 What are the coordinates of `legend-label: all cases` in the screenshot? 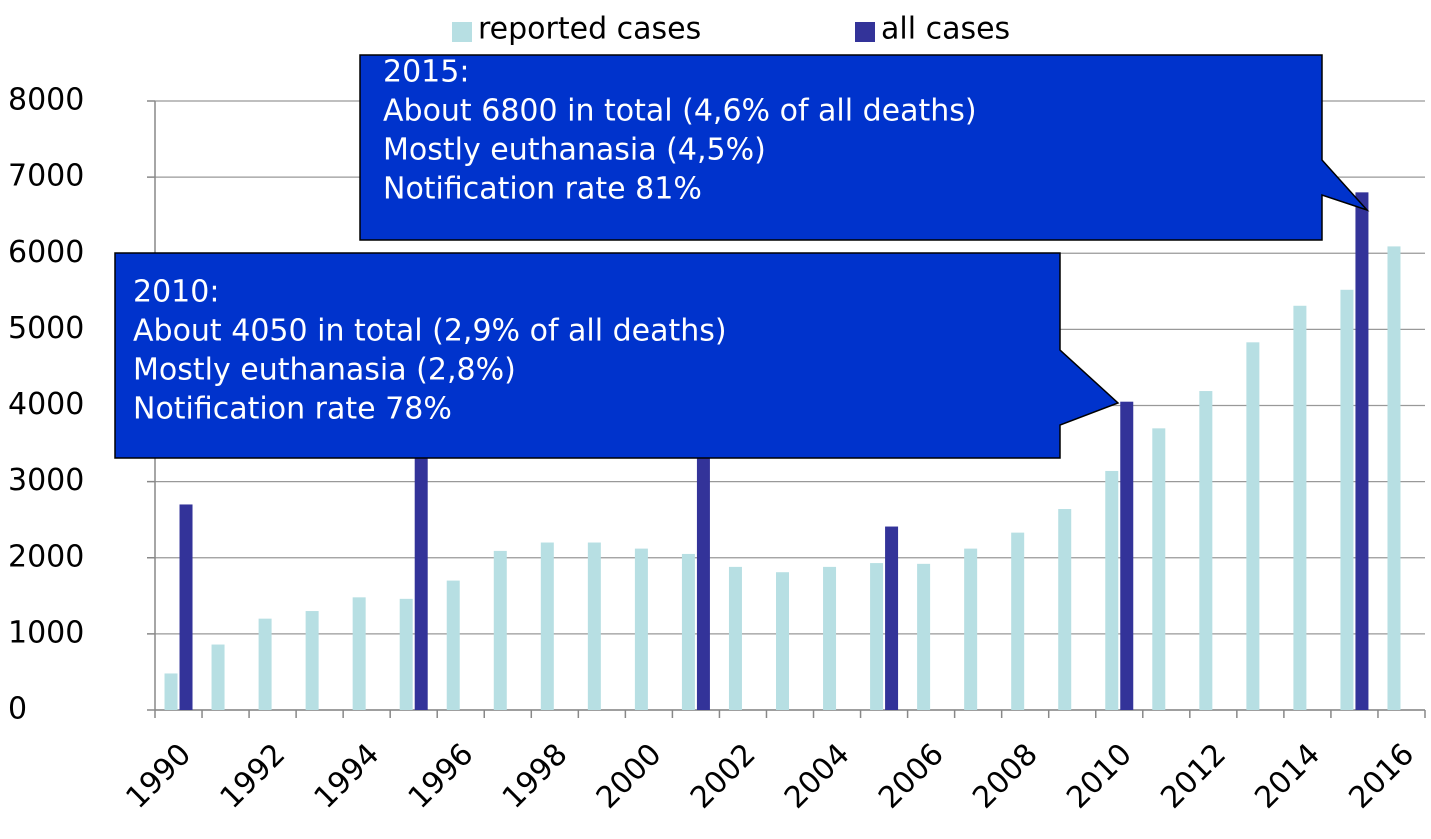 It's located at (945, 29).